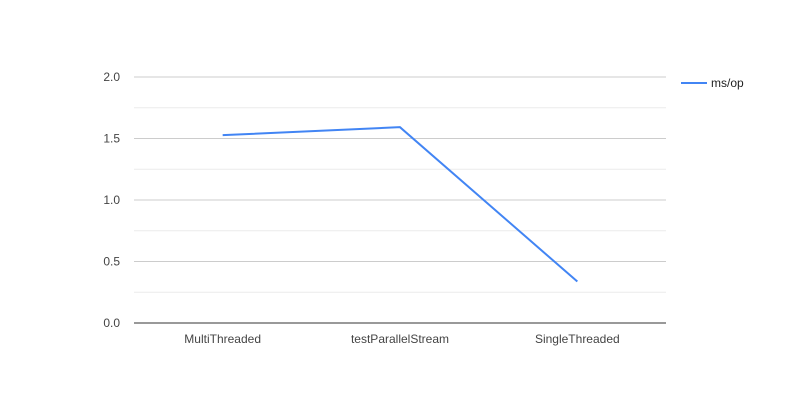 This screenshot has height=400, width=800. I want to click on y-tick-label: 2.0, so click(111, 77).